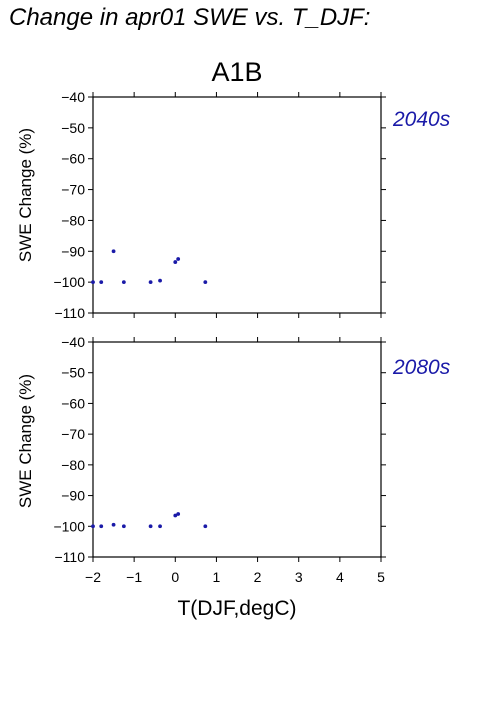  Describe the element at coordinates (134, 577) in the screenshot. I see `x-tick-label: −1` at that location.